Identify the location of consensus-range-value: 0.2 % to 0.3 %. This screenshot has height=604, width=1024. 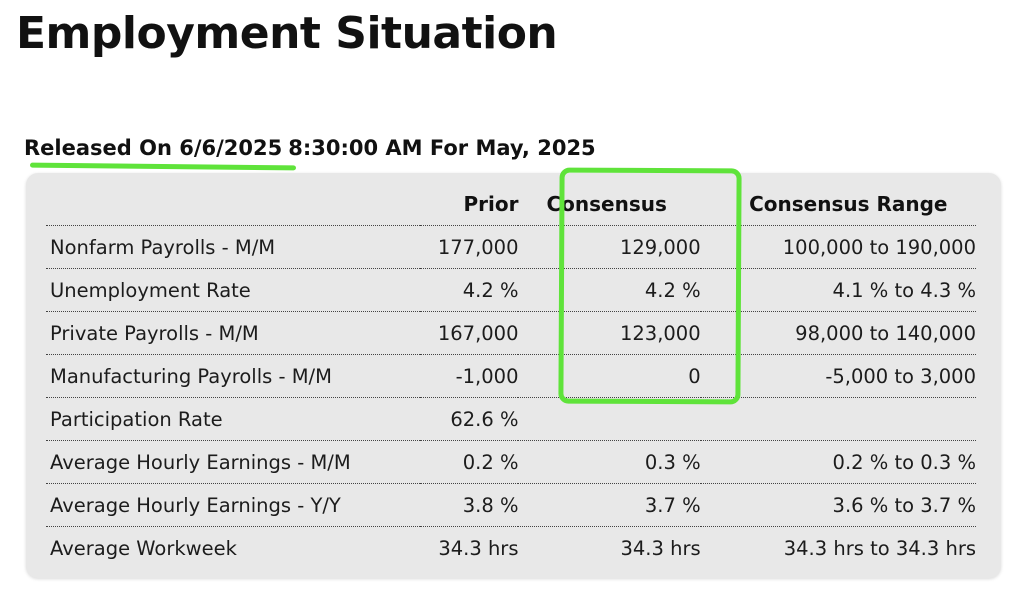
(838, 462).